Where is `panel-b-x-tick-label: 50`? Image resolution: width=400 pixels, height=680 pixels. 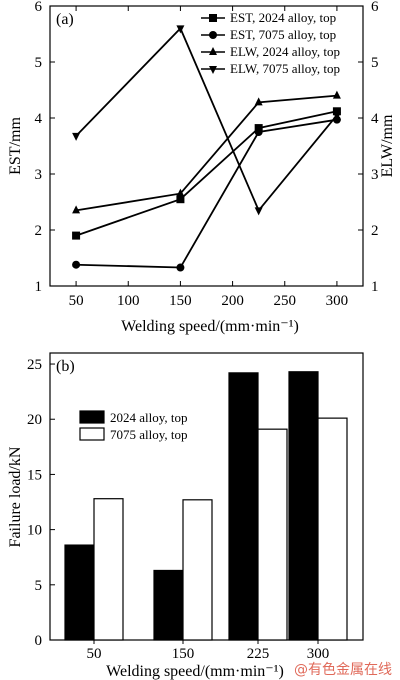
panel-b-x-tick-label: 50 is located at coordinates (94, 654).